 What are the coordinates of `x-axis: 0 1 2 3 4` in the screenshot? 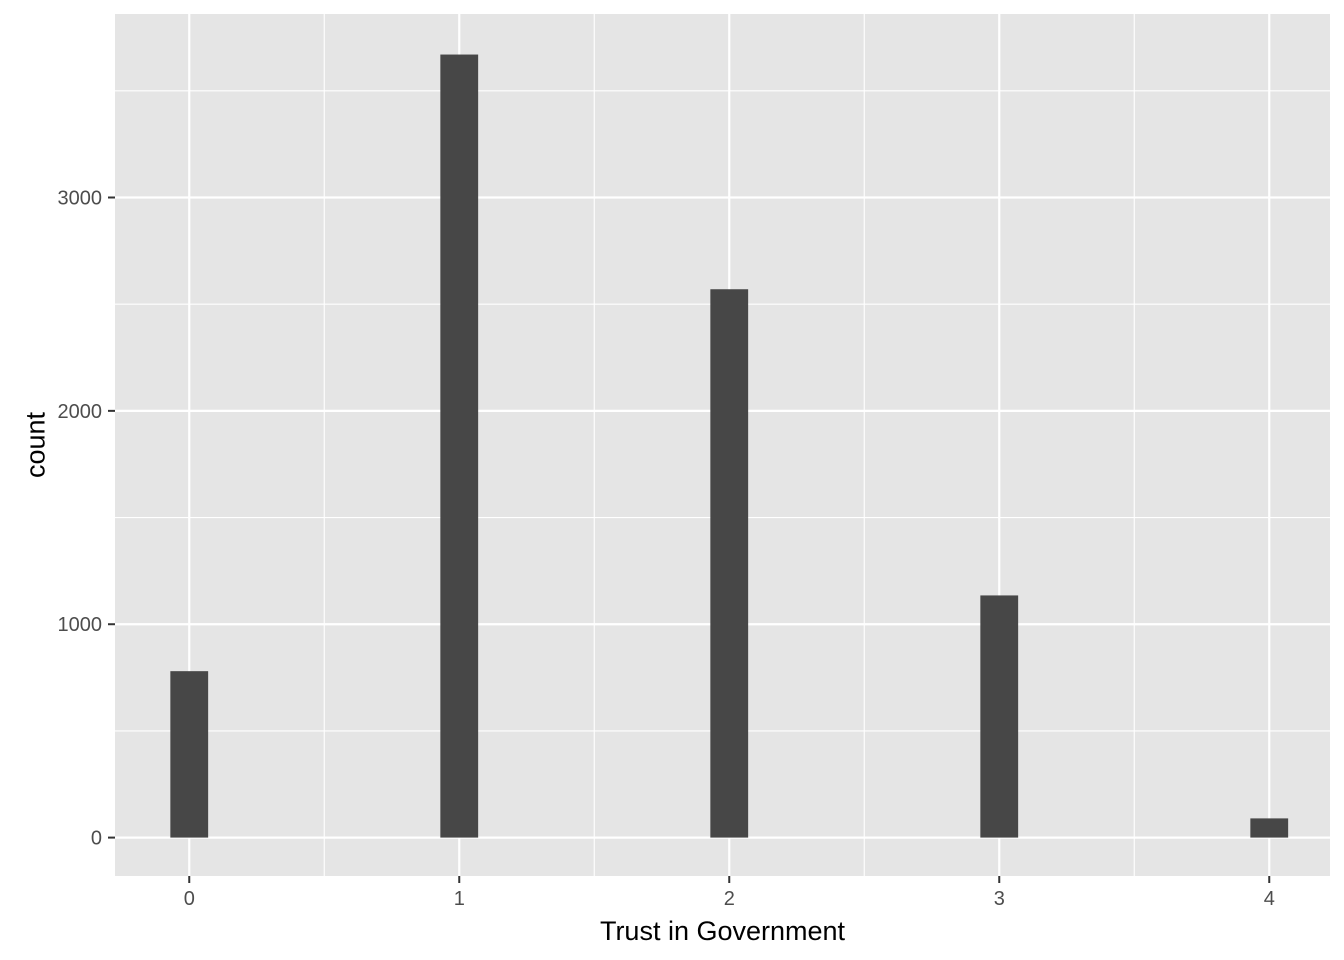 It's located at (729, 893).